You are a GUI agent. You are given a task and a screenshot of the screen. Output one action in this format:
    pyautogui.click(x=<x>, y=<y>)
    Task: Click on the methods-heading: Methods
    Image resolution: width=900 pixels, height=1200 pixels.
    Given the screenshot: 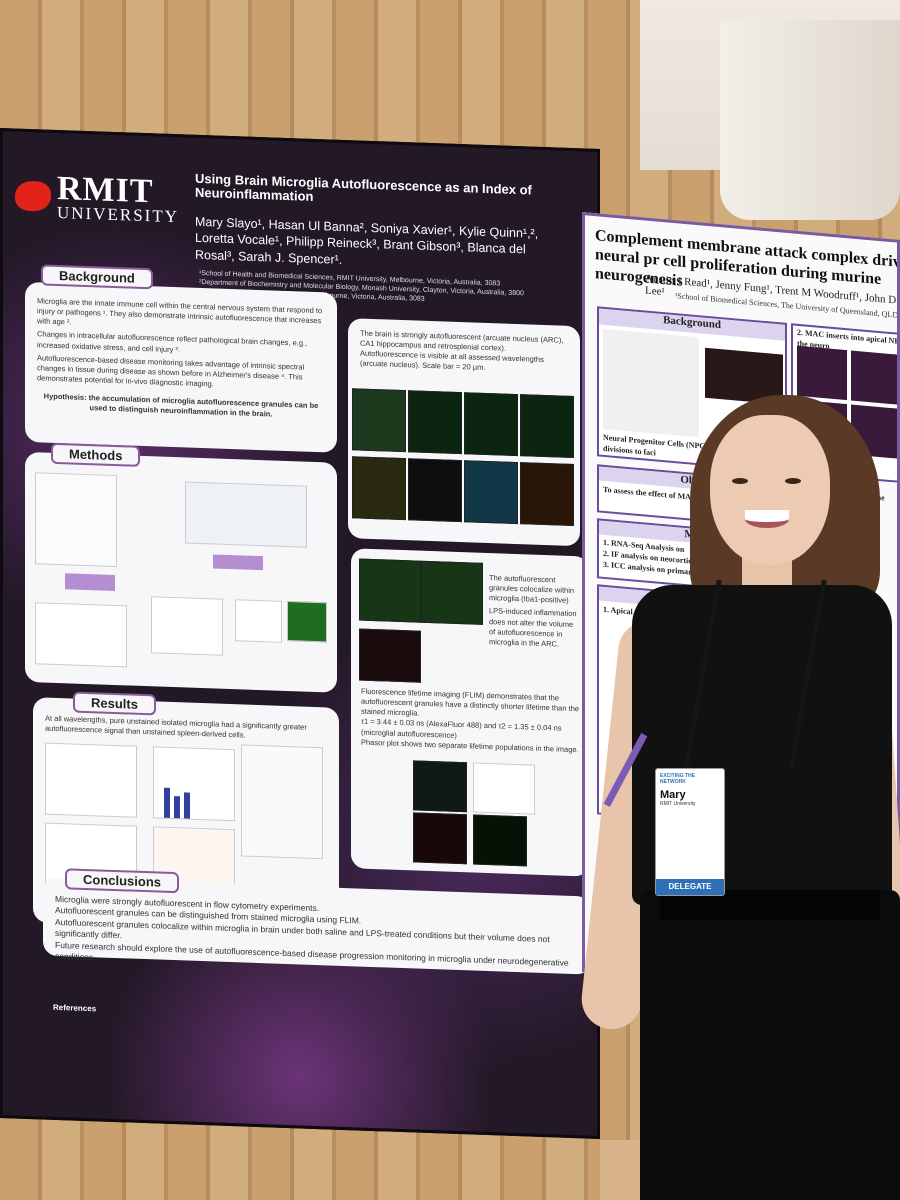 What is the action you would take?
    pyautogui.click(x=96, y=454)
    